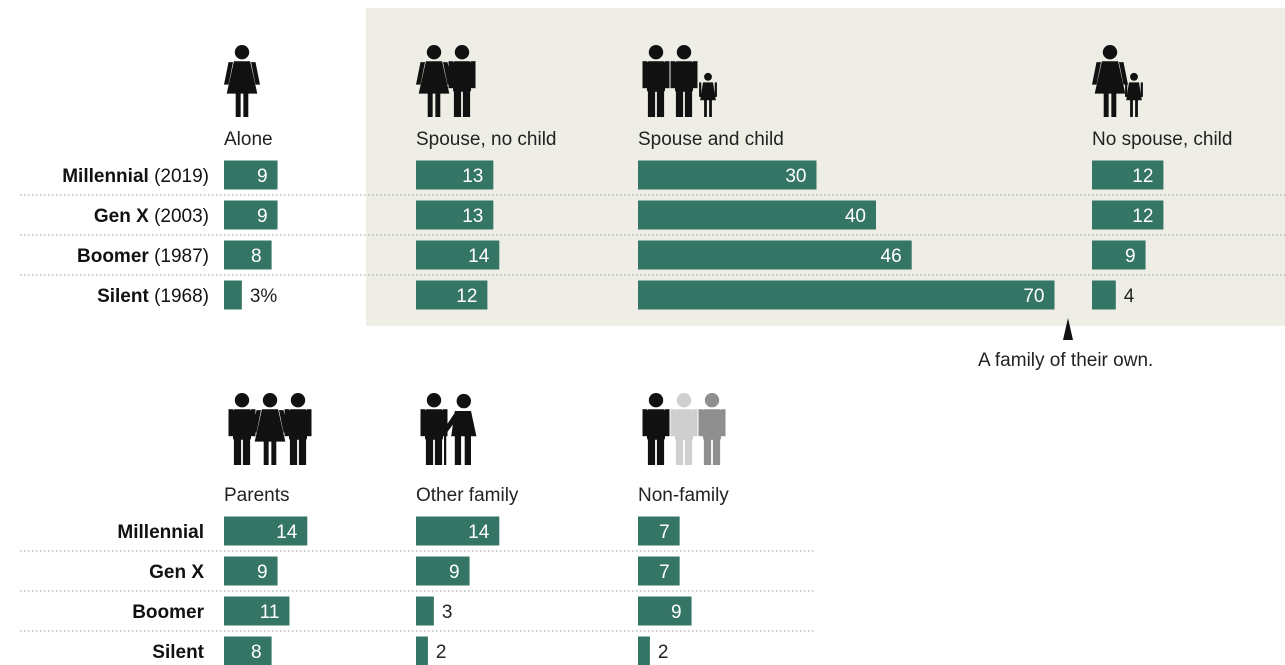  Describe the element at coordinates (1119, 255) in the screenshot. I see `bar-no-spouse-child-boomer` at that location.